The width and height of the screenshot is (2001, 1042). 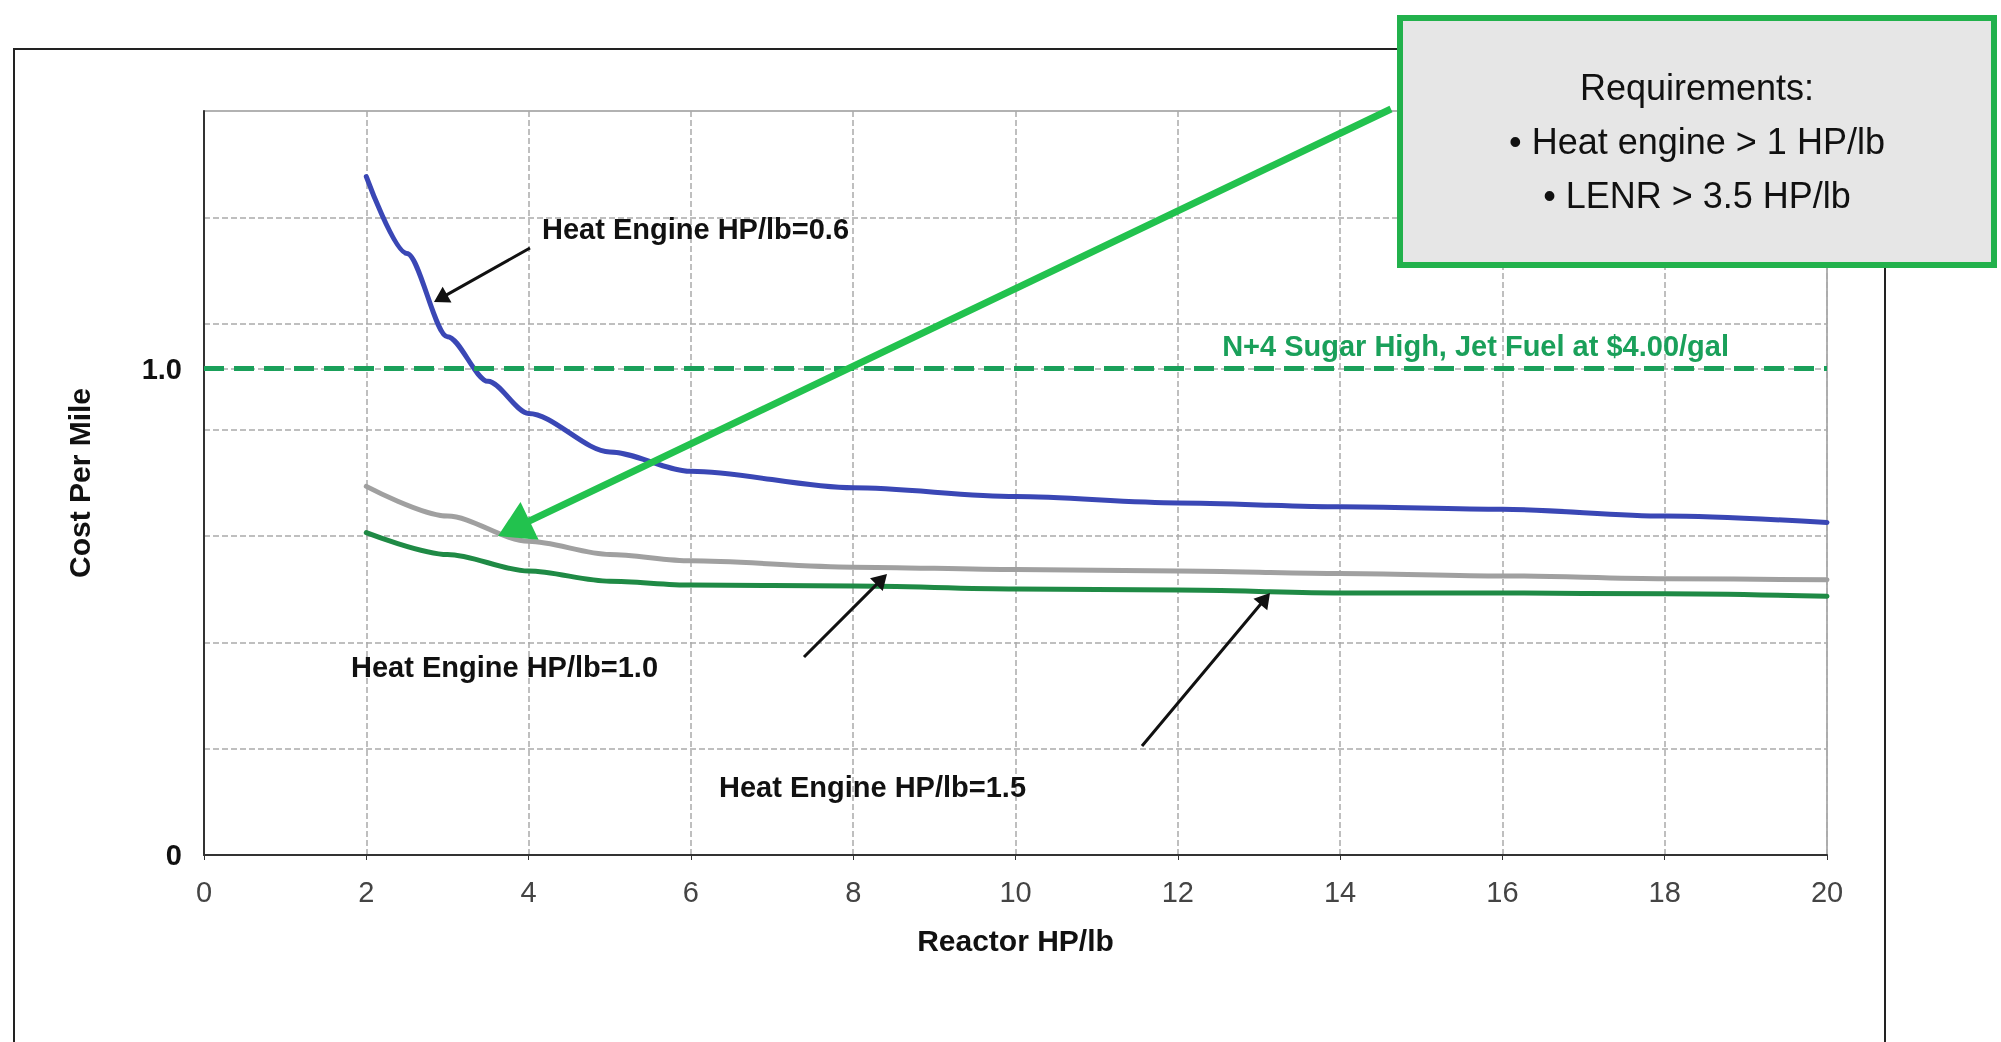 I want to click on annotation: Heat Engine HP/lb=0.6, so click(x=696, y=229).